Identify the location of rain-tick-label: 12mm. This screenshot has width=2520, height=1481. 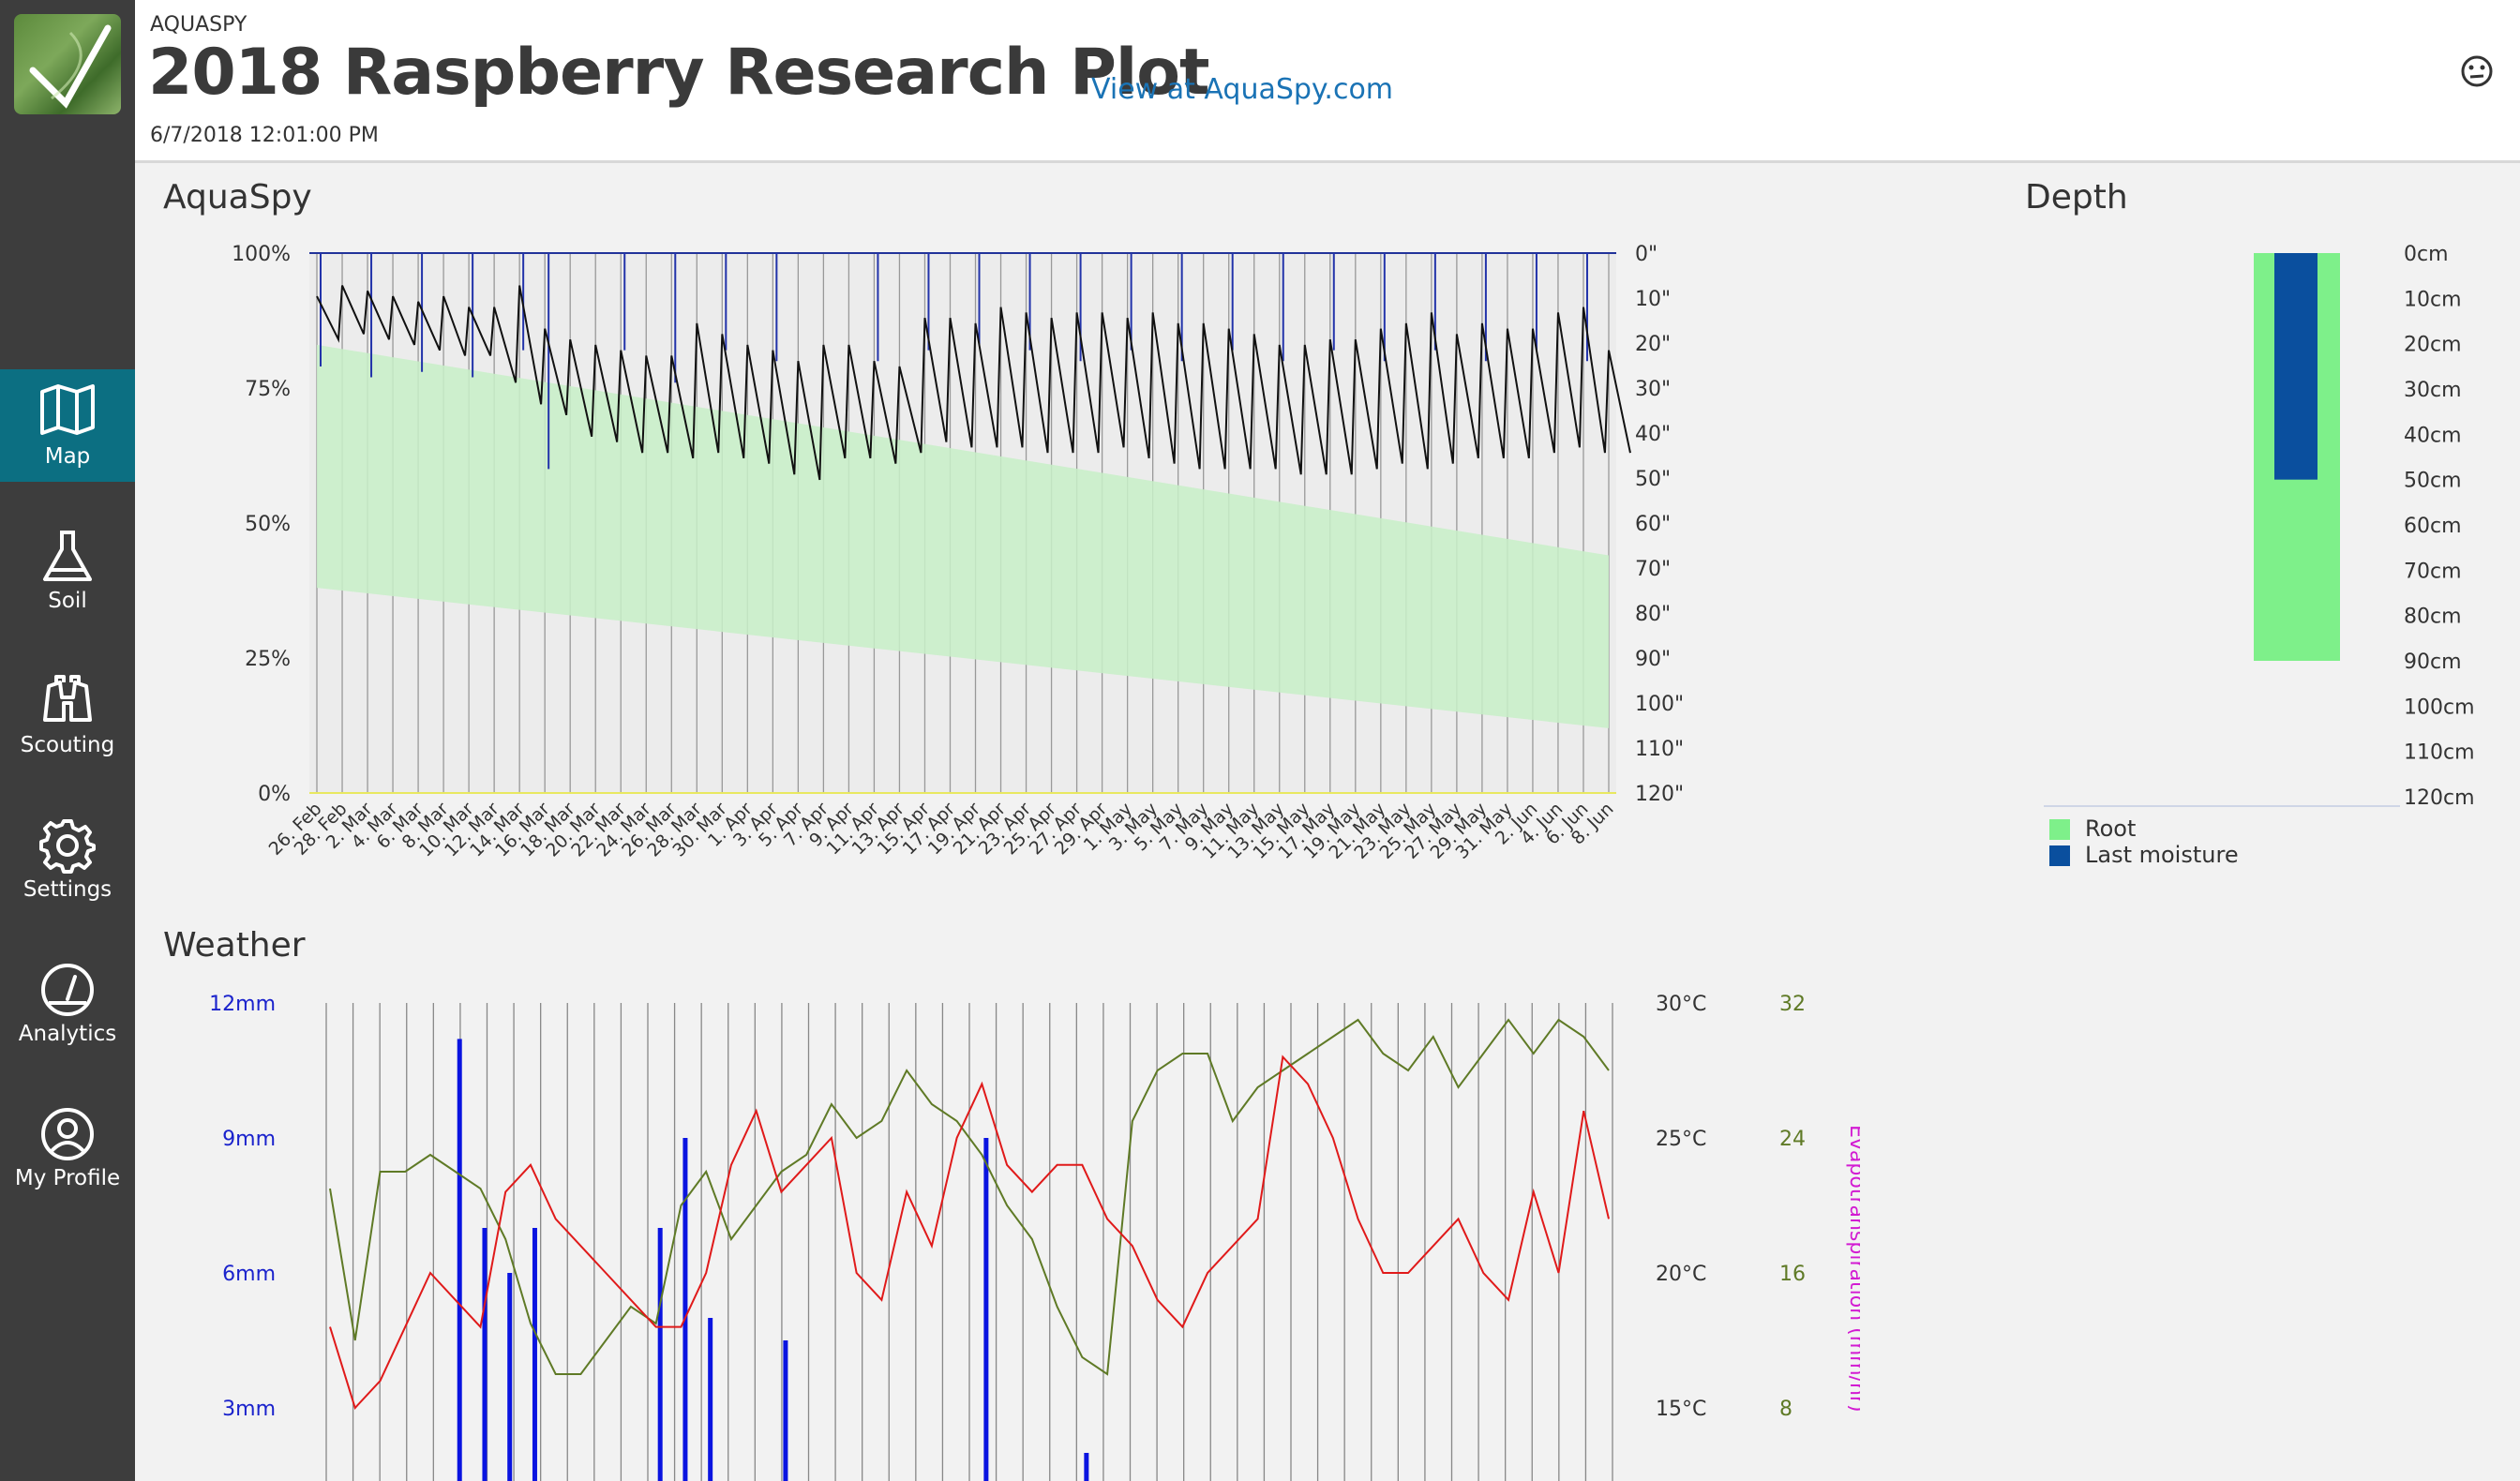
(243, 1004).